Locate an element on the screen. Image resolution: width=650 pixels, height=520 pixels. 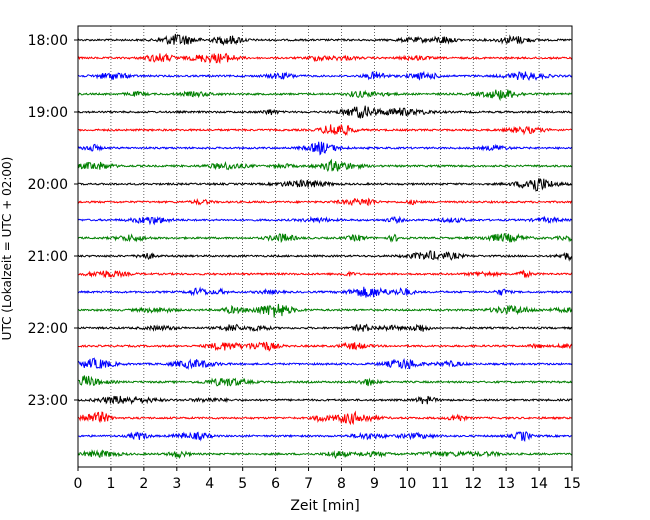
trace-1945 is located at coordinates (325, 165).